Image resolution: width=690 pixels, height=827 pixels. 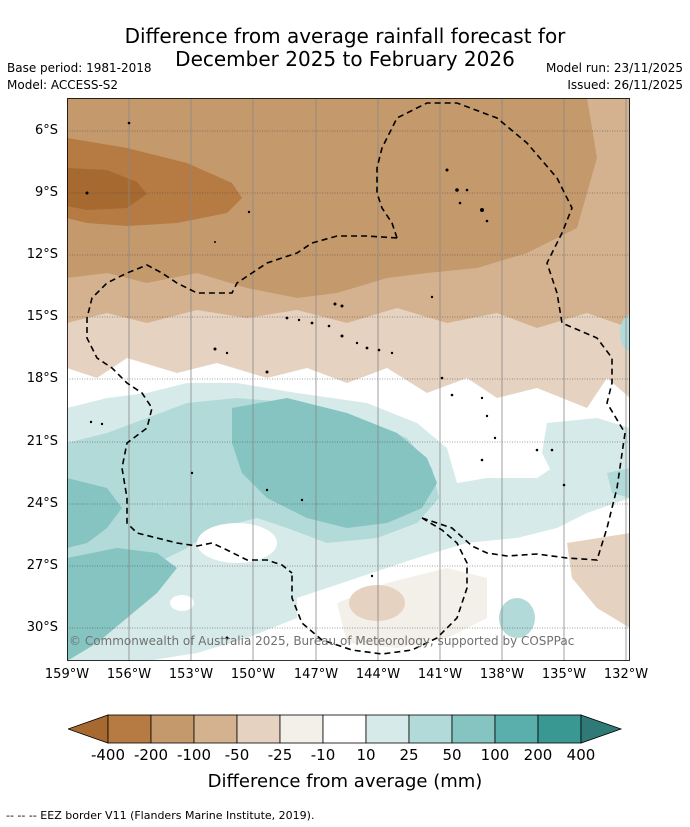 I want to click on colorbar, so click(x=345, y=729).